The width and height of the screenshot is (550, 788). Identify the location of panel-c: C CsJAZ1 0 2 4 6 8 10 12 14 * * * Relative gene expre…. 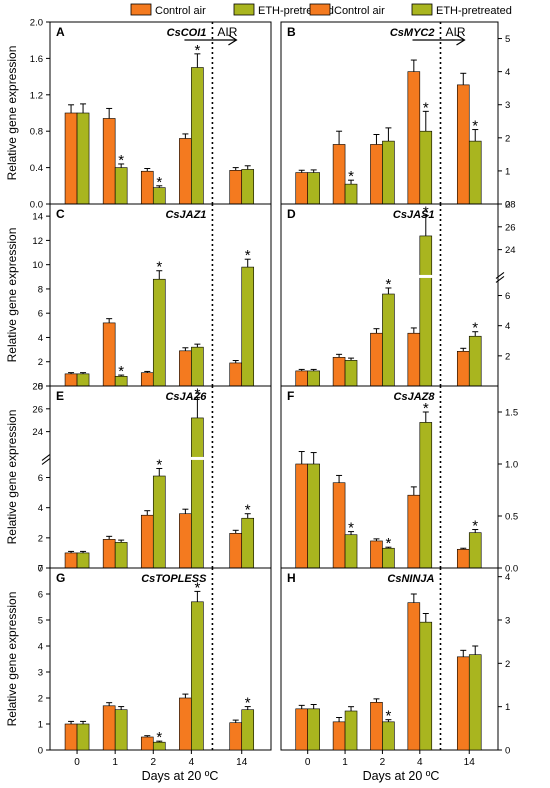
(138, 298).